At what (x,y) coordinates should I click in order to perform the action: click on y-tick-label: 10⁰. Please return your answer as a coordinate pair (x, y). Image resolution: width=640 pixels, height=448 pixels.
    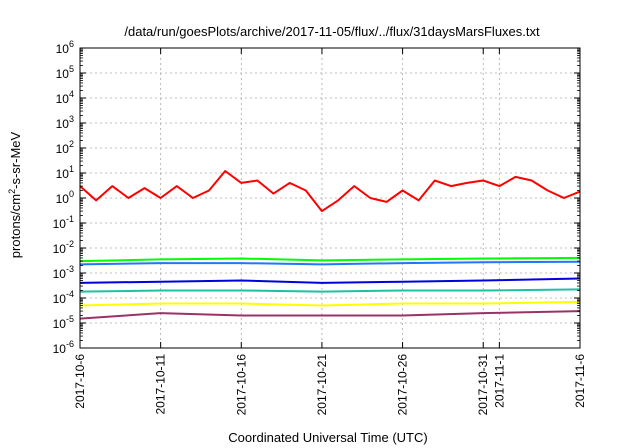
    Looking at the image, I should click on (65, 197).